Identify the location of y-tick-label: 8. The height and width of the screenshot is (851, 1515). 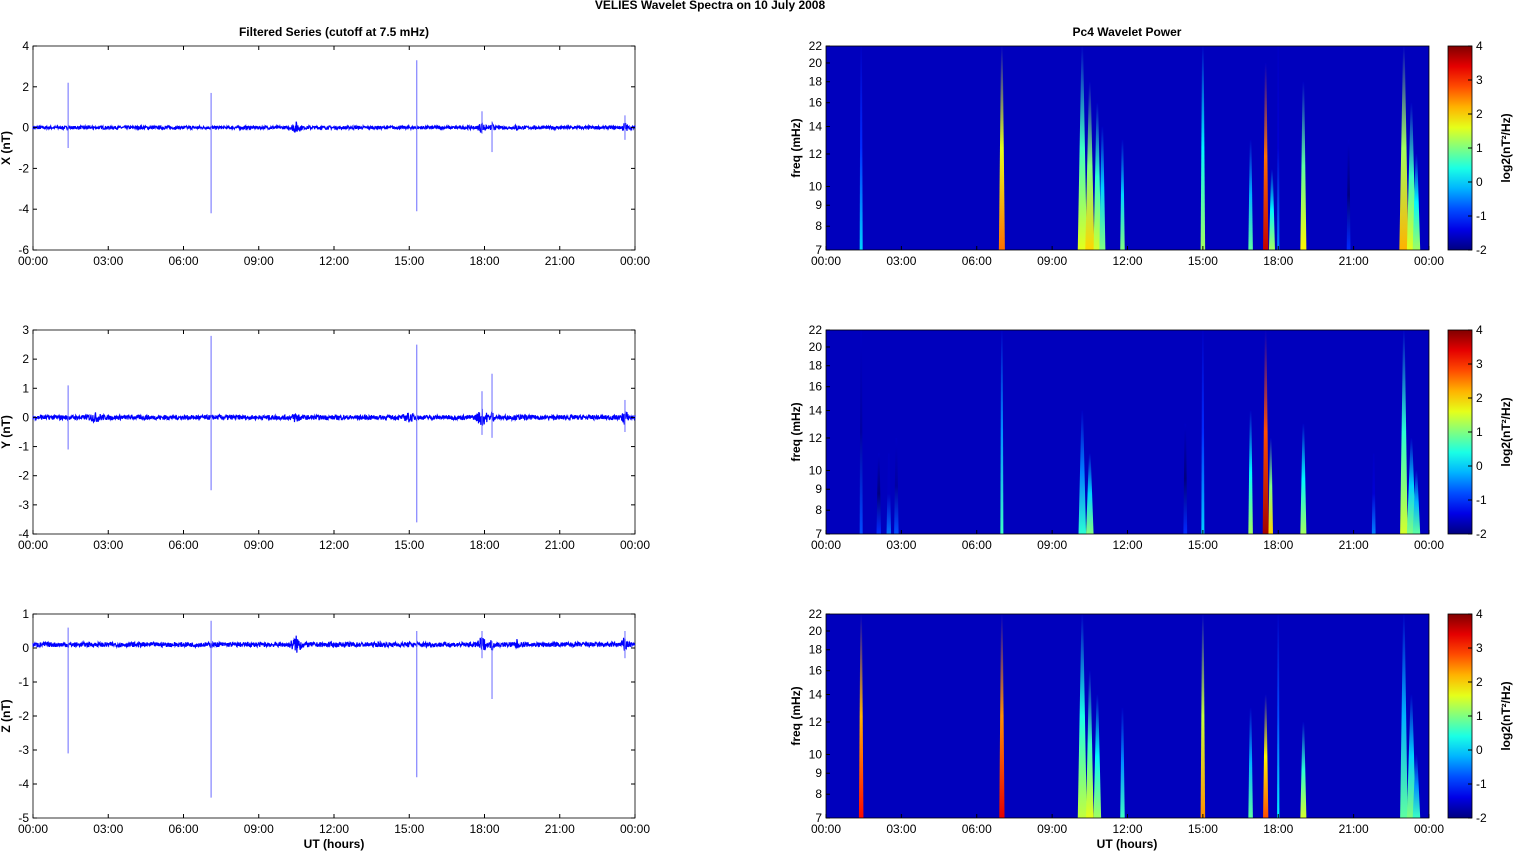
(818, 510).